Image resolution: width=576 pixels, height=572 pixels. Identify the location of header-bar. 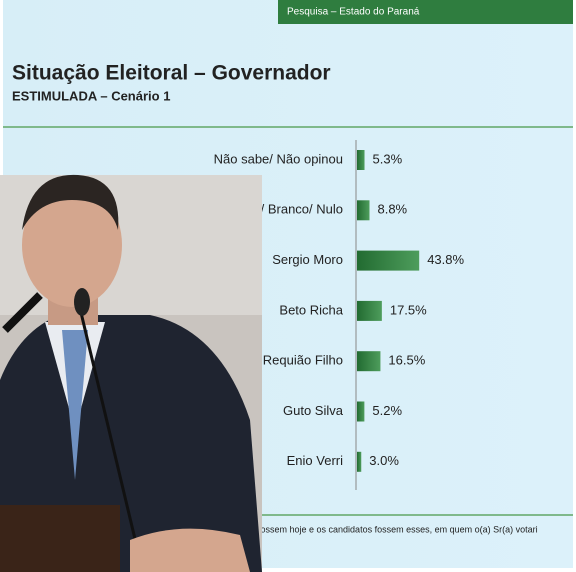
(425, 12).